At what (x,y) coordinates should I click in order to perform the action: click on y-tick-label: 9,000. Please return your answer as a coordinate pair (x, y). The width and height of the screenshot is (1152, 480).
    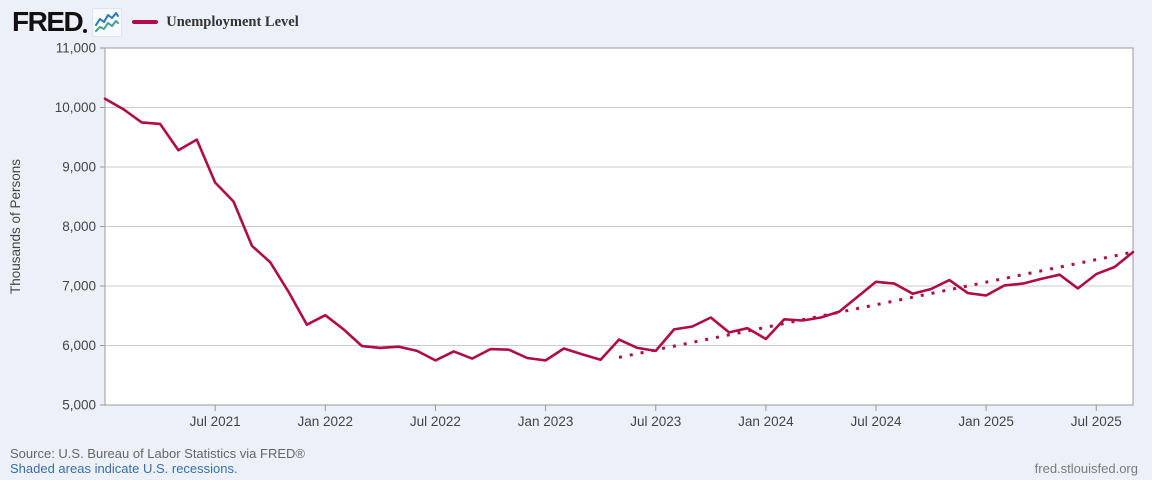
    Looking at the image, I should click on (79, 167).